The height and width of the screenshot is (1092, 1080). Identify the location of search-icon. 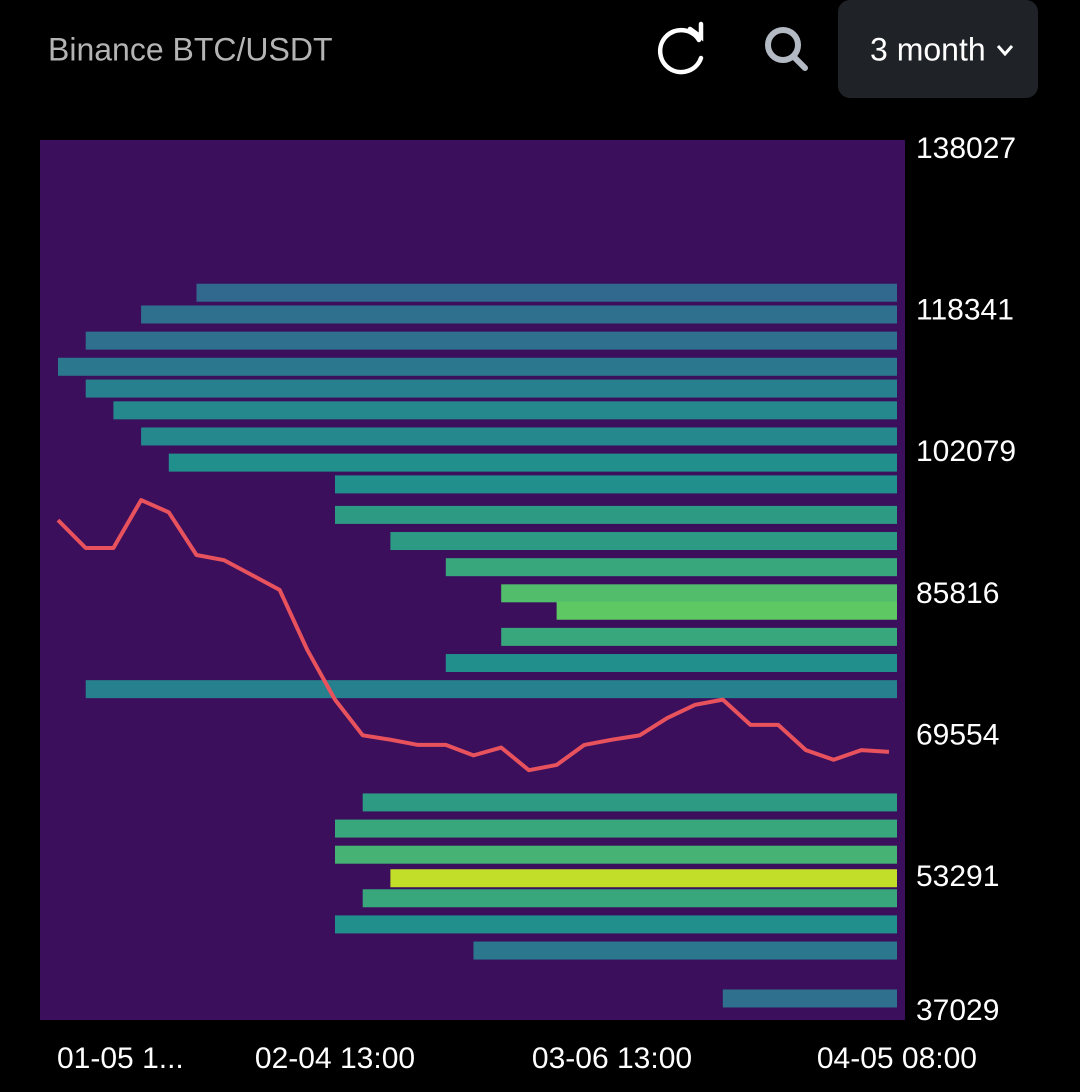
(783, 45).